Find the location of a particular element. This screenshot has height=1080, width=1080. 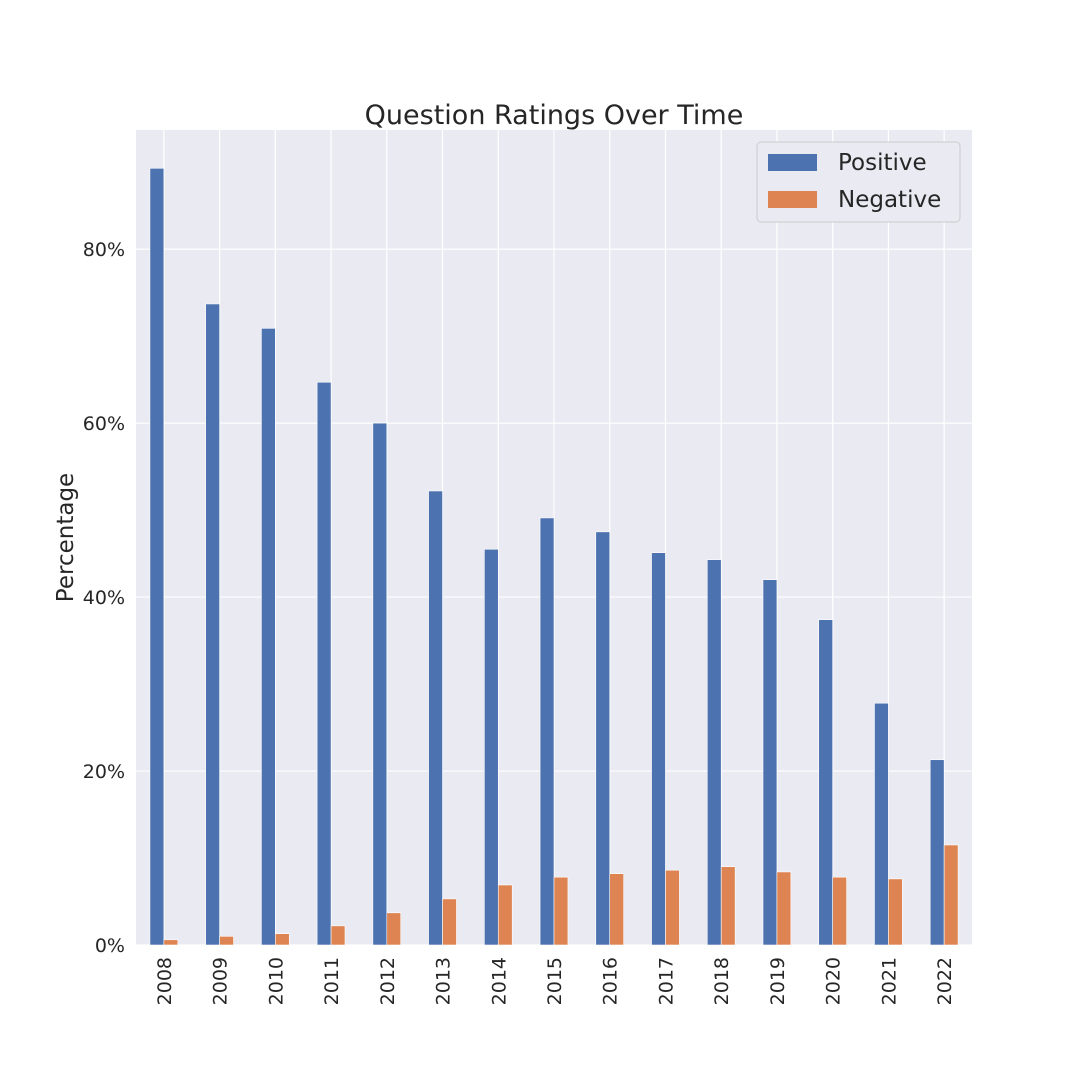

bar-positive-2018 is located at coordinates (714, 752).